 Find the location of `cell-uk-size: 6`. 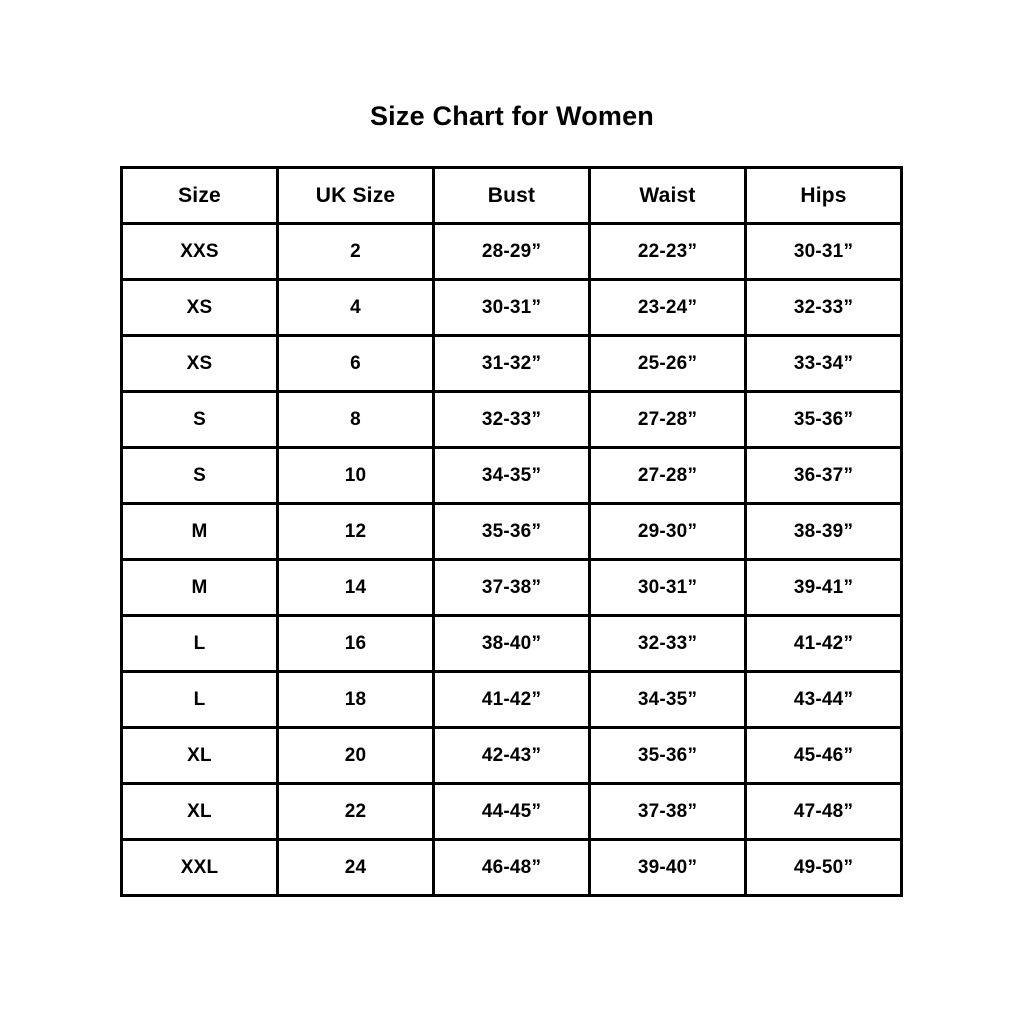

cell-uk-size: 6 is located at coordinates (355, 363).